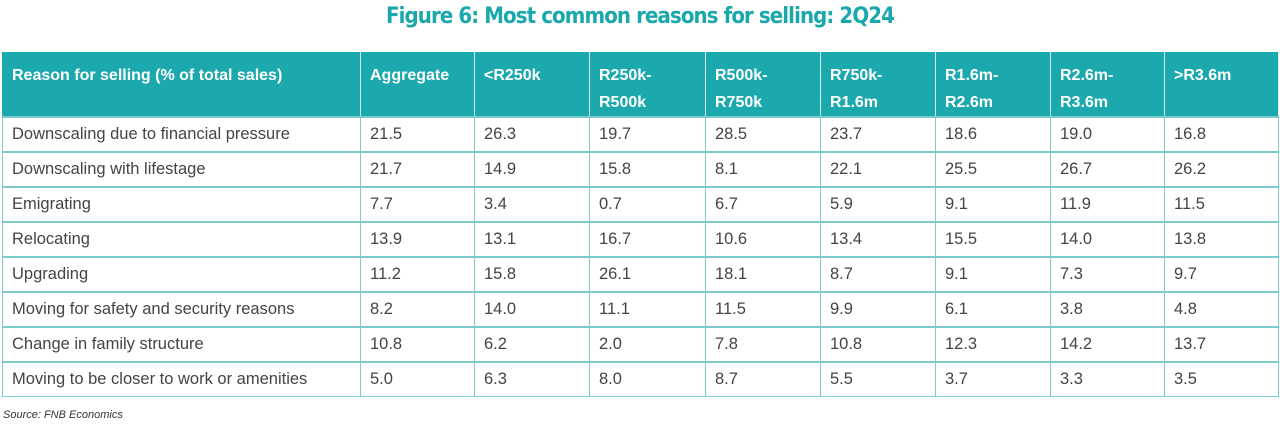  What do you see at coordinates (1221, 84) in the screenshot?
I see `column-header: >R3.6m` at bounding box center [1221, 84].